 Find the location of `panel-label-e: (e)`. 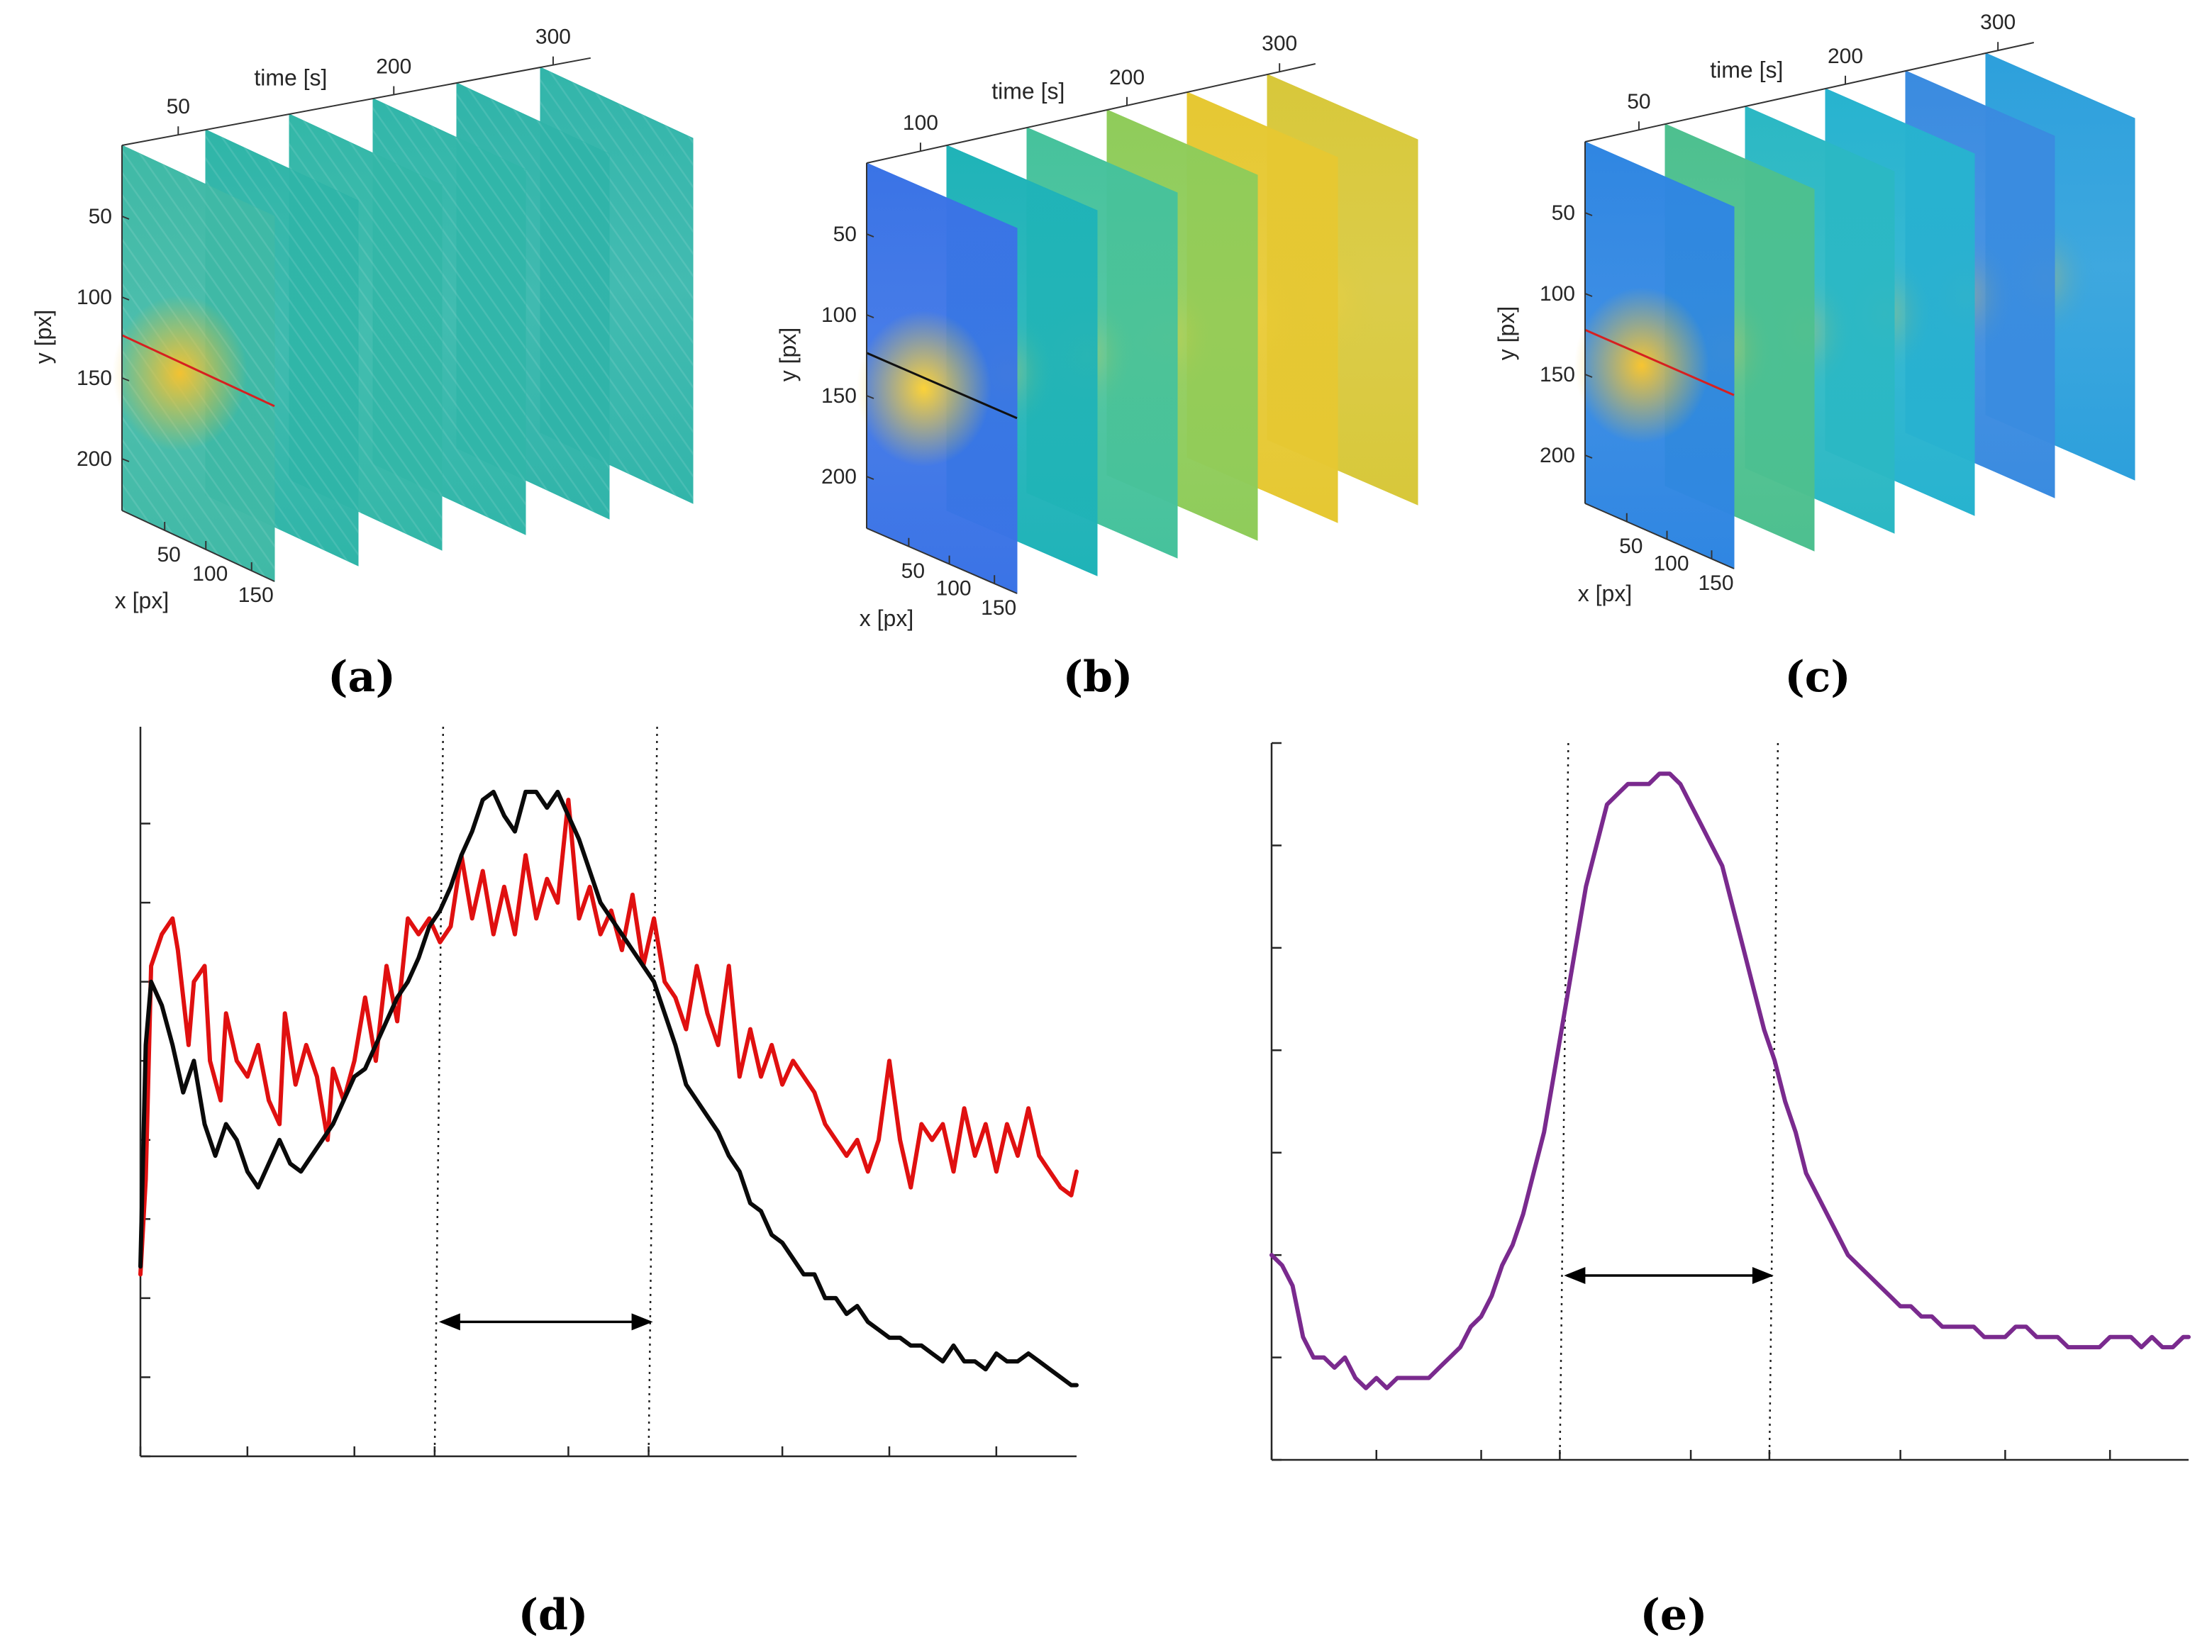

panel-label-e: (e) is located at coordinates (1674, 1615).